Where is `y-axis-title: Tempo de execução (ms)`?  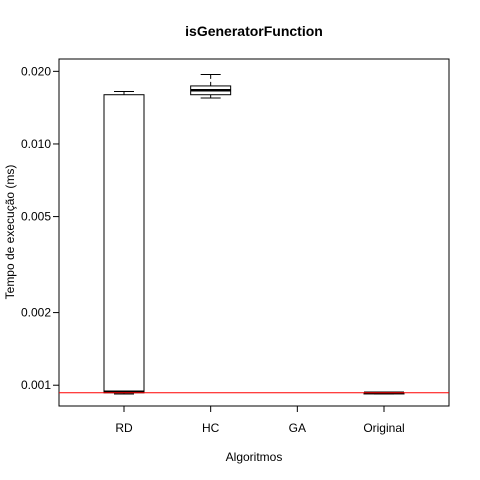 y-axis-title: Tempo de execução (ms) is located at coordinates (10, 232).